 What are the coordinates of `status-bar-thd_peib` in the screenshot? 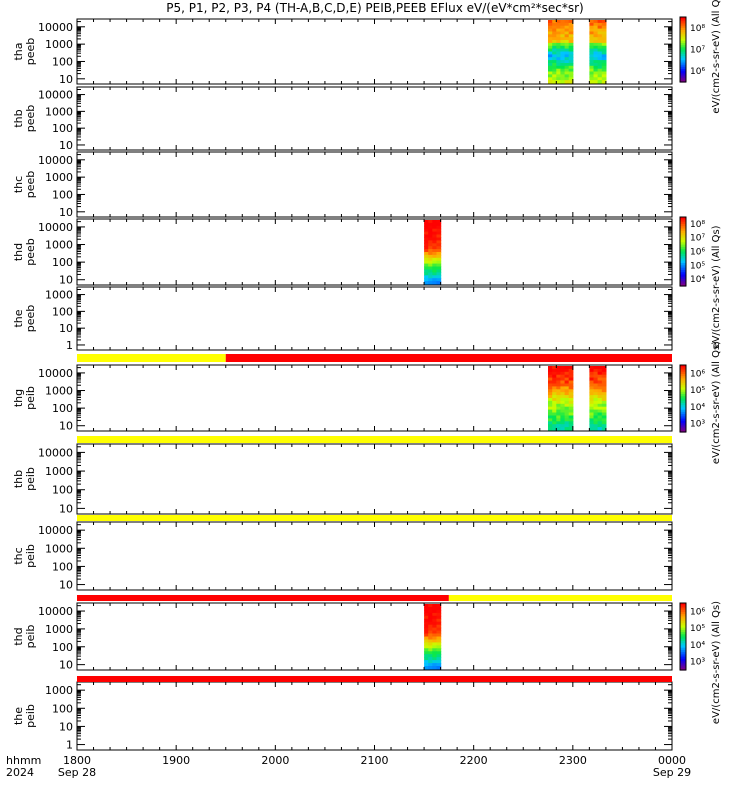 It's located at (374, 679).